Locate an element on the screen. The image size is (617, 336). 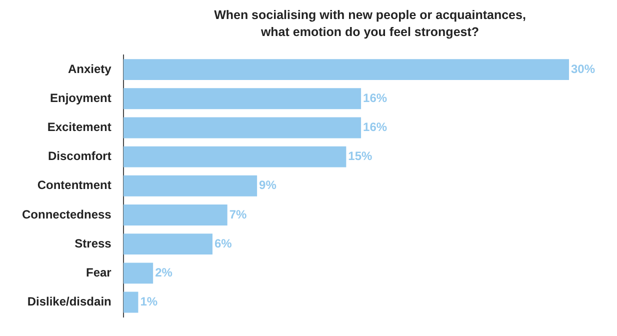
data-label: 2% is located at coordinates (164, 272).